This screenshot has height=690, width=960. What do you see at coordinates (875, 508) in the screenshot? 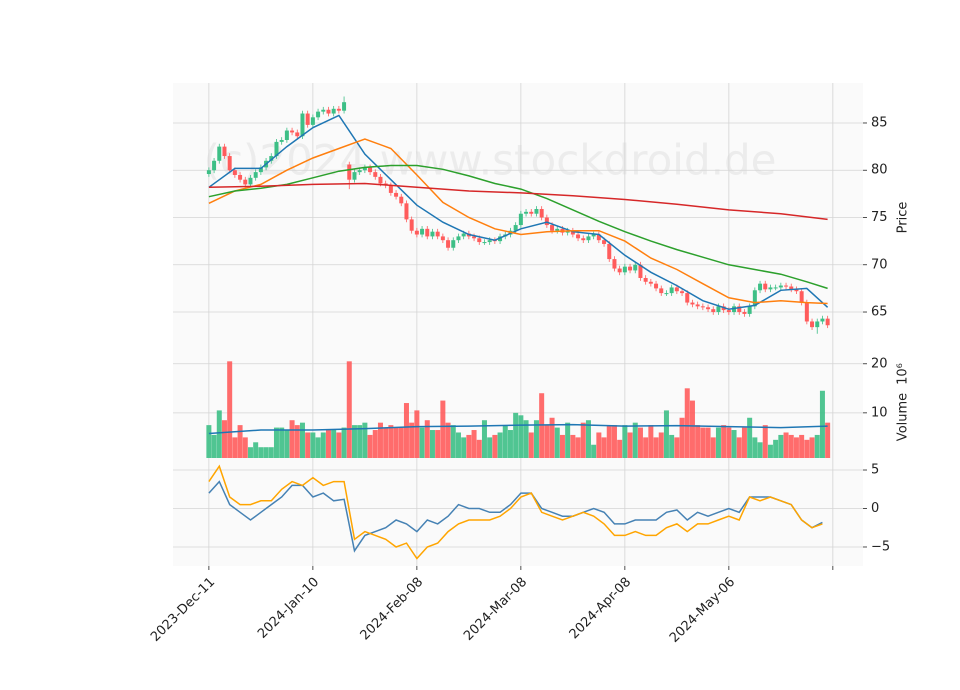
I see `y-tick-label: 0` at bounding box center [875, 508].